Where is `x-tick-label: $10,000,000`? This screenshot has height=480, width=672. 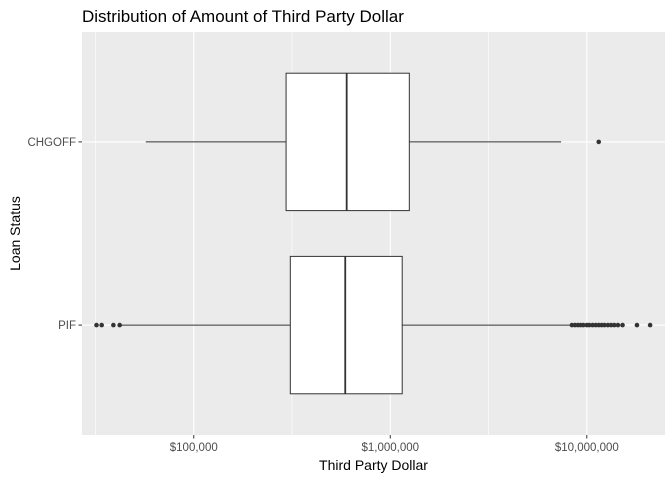 x-tick-label: $10,000,000 is located at coordinates (587, 448).